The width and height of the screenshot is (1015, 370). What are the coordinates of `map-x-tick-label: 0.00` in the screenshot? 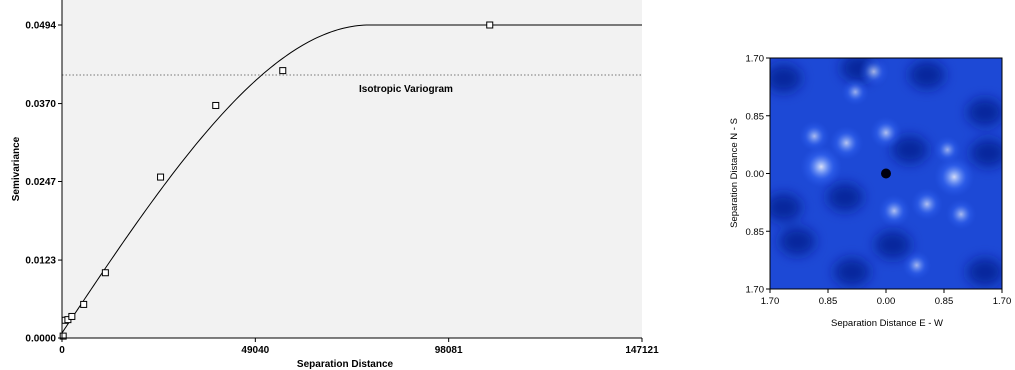 It's located at (886, 301).